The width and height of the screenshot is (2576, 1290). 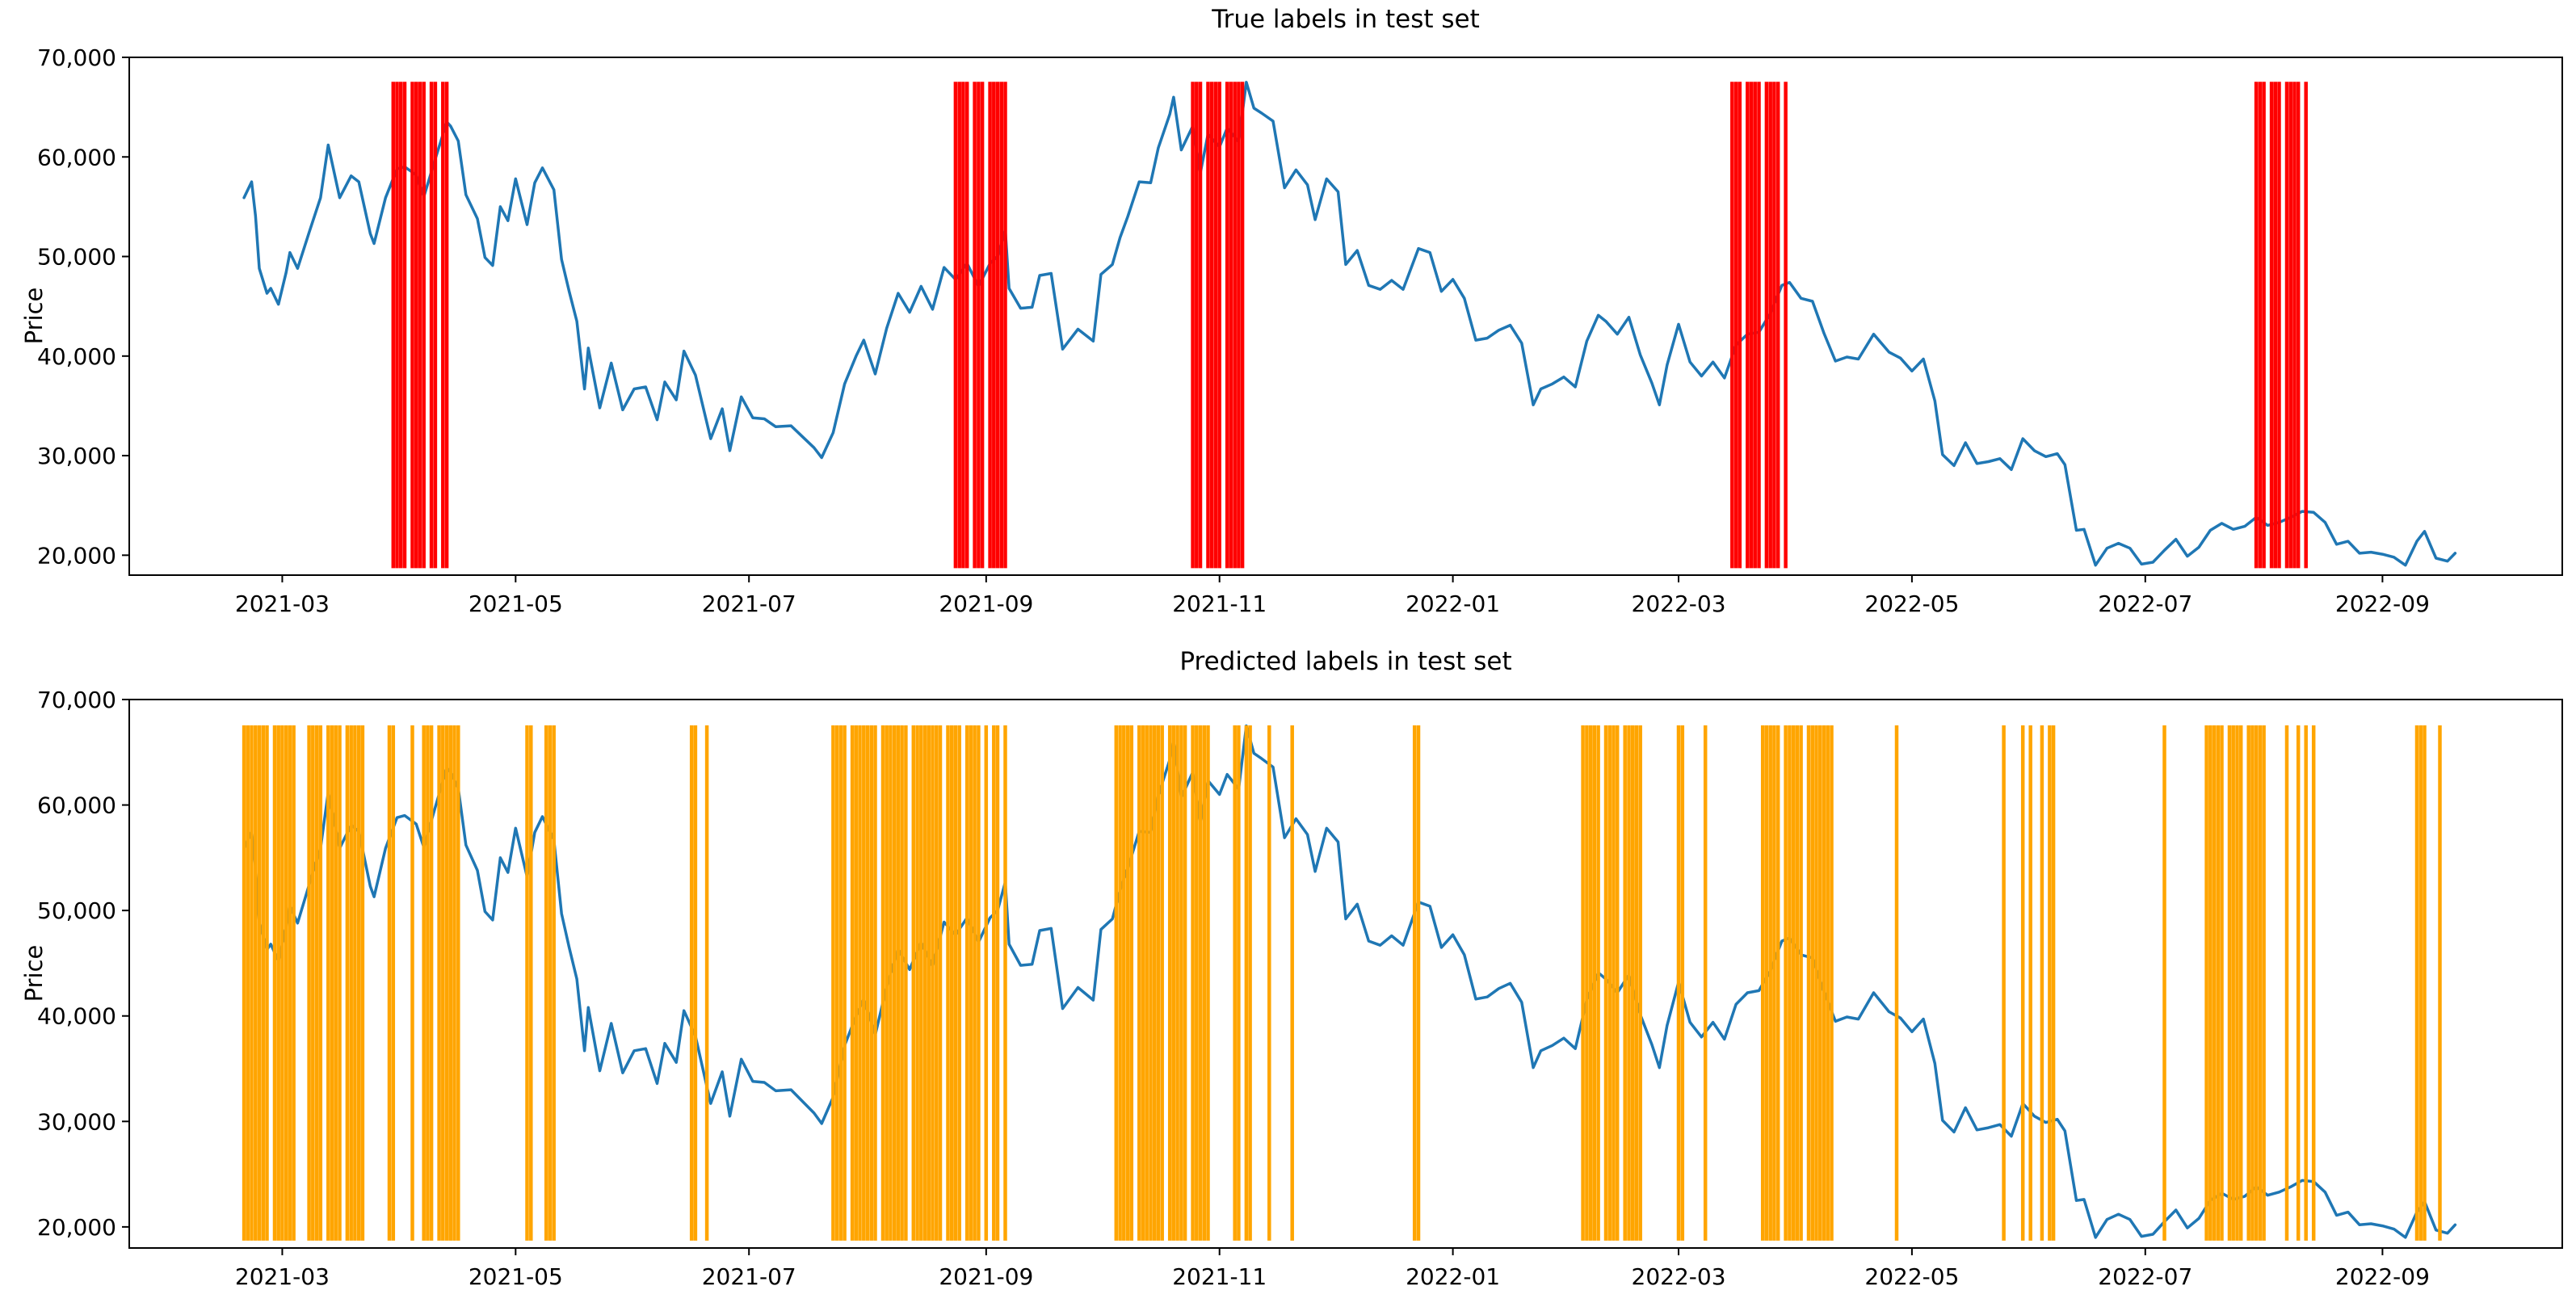 I want to click on chart-predicted-title: Predicted labels in test set, so click(x=1345, y=661).